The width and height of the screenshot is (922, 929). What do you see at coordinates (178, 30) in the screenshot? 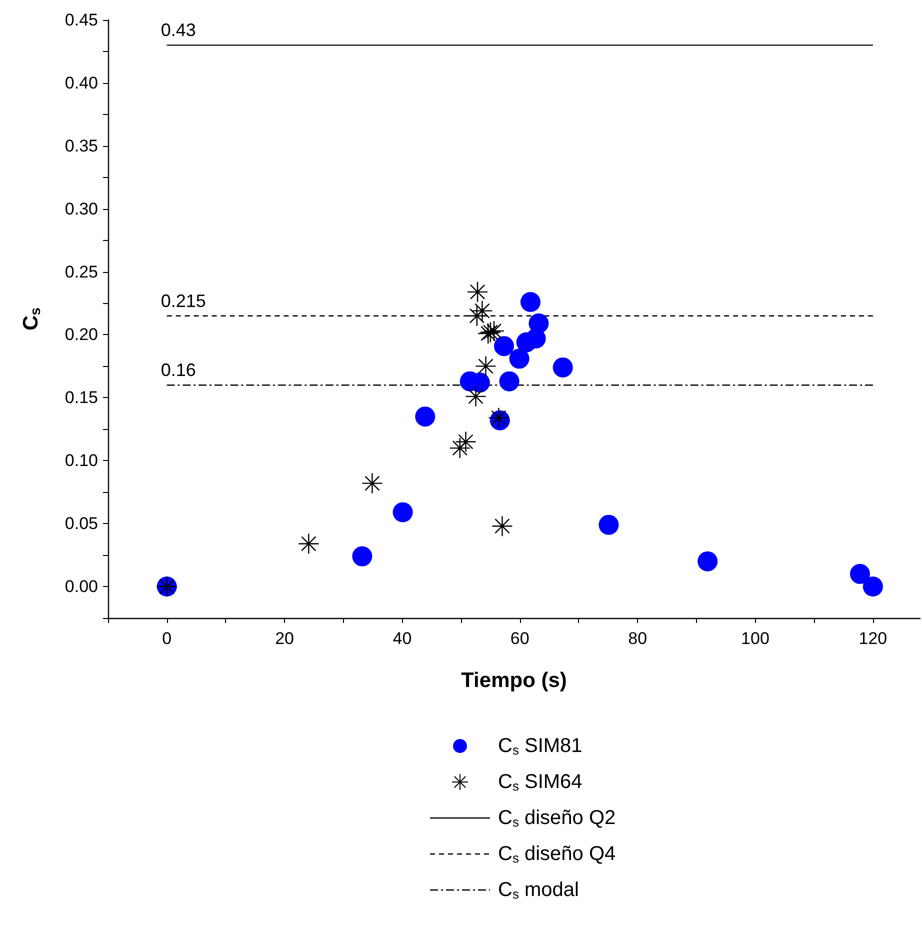
I see `annotation: 0.43` at bounding box center [178, 30].